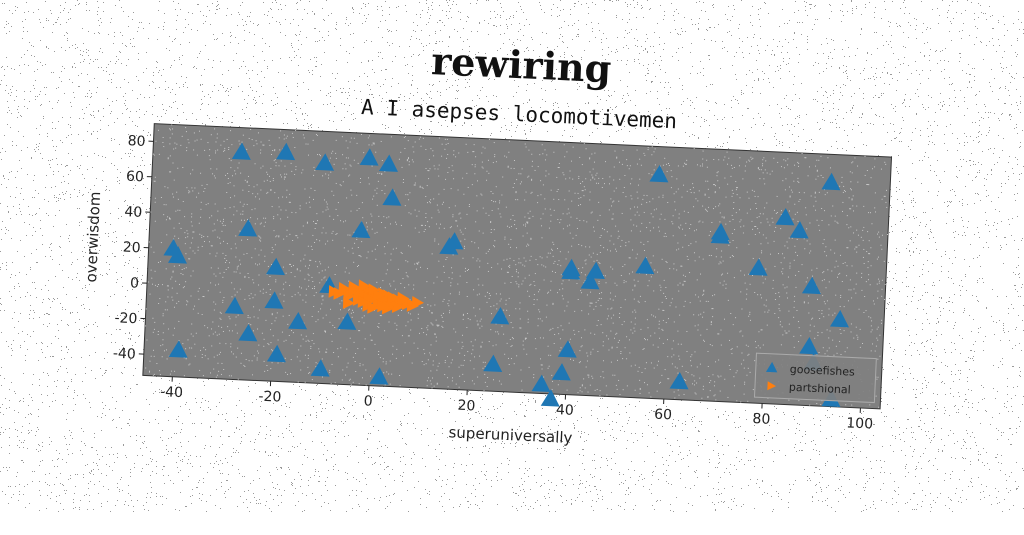 This screenshot has width=1024, height=535. I want to click on x-tick-label: -20, so click(270, 397).